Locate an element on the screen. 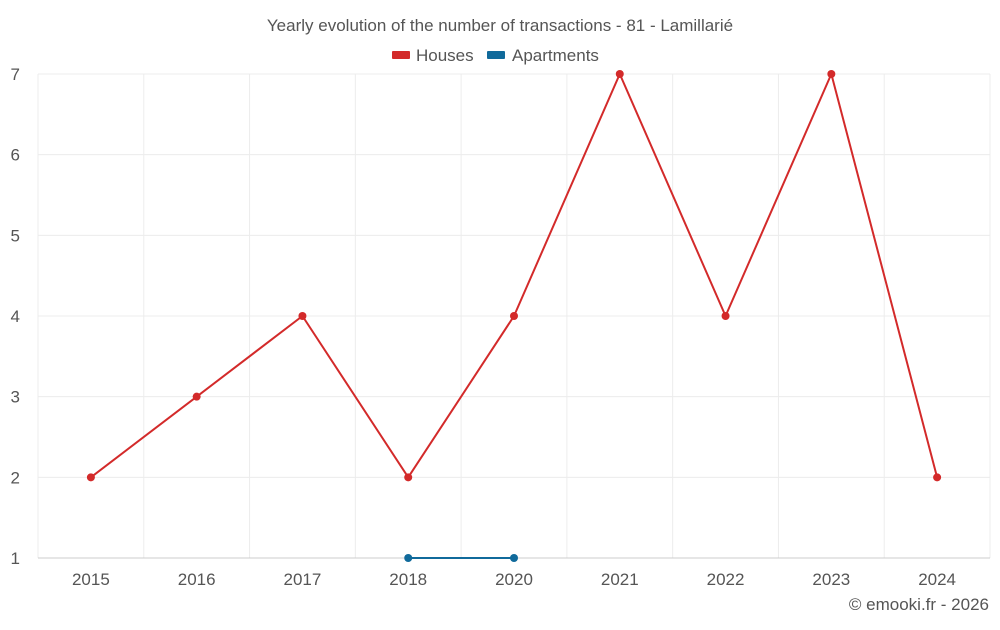  legend-item-apartments: Apartments is located at coordinates (543, 55).